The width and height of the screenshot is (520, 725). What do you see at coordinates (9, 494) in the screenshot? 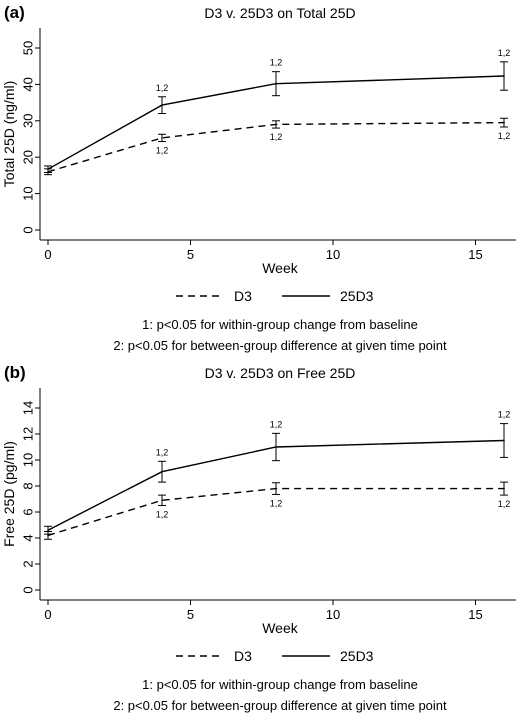
I see `y-axis-label: Free 25D (pg/ml)` at bounding box center [9, 494].